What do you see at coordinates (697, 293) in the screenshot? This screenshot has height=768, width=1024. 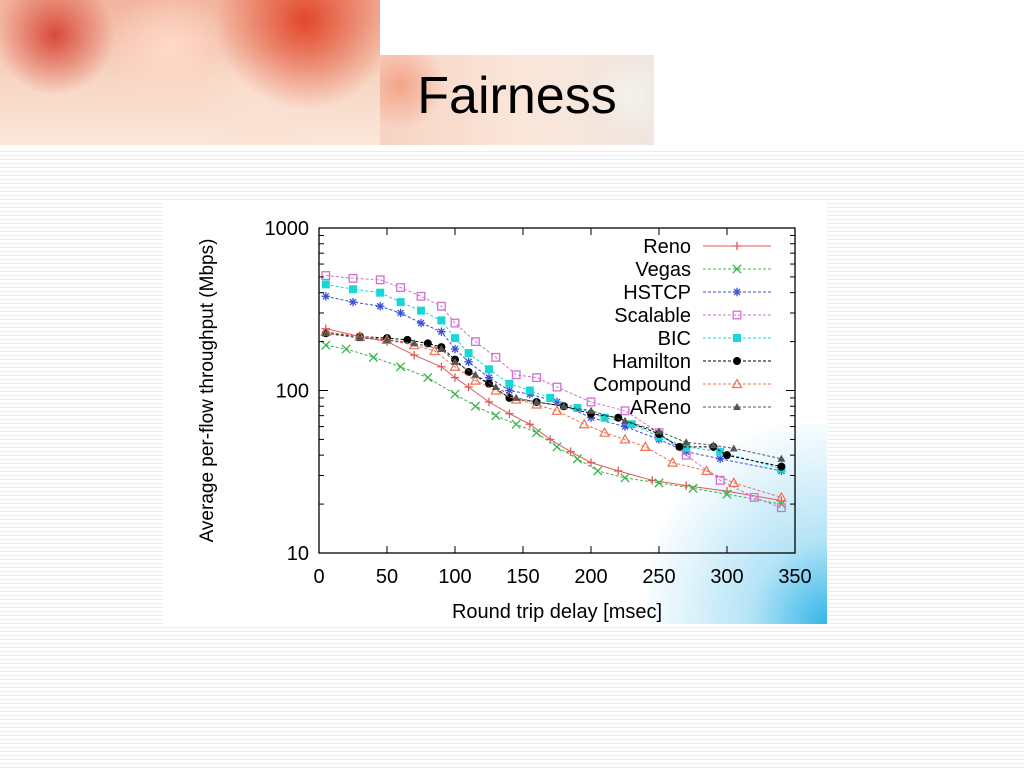 I see `legend-item-hstcp: HSTCP` at bounding box center [697, 293].